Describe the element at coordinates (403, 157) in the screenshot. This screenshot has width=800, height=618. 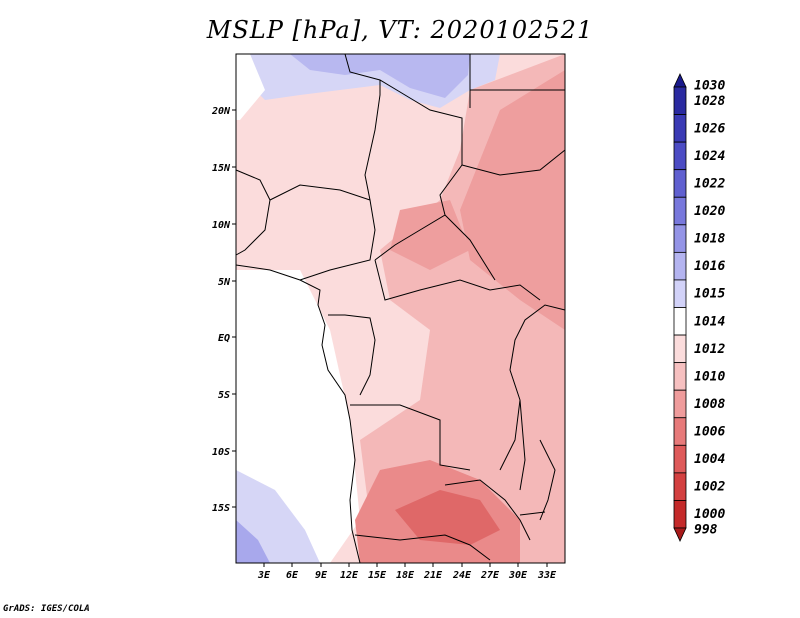
I see `border-niger-chad` at that location.